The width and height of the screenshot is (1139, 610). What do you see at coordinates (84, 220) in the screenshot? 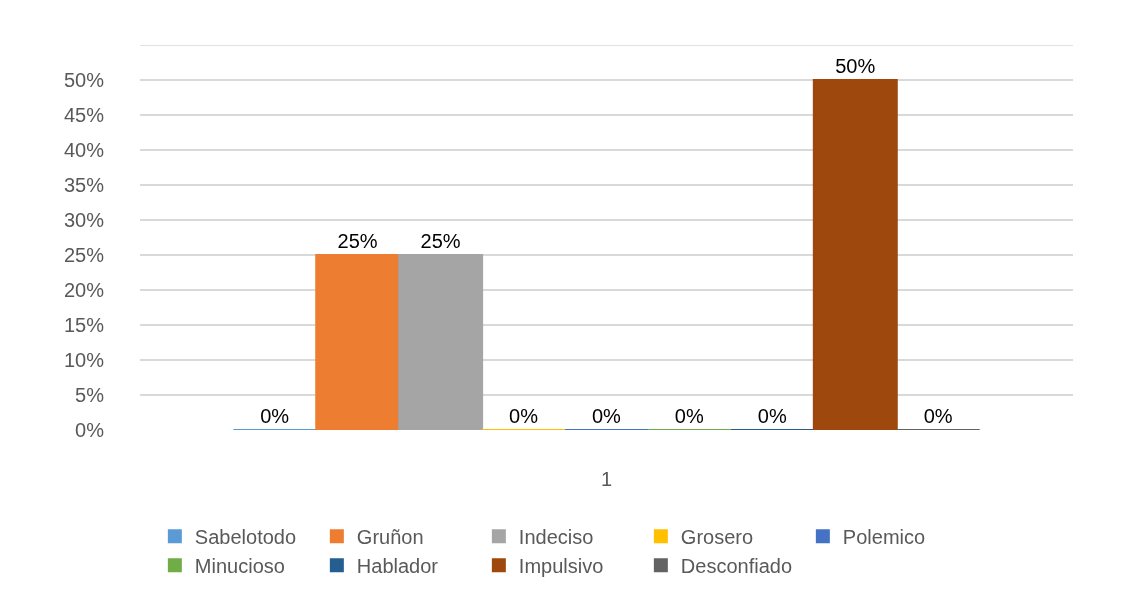
I see `y-tick-label: 30%` at bounding box center [84, 220].